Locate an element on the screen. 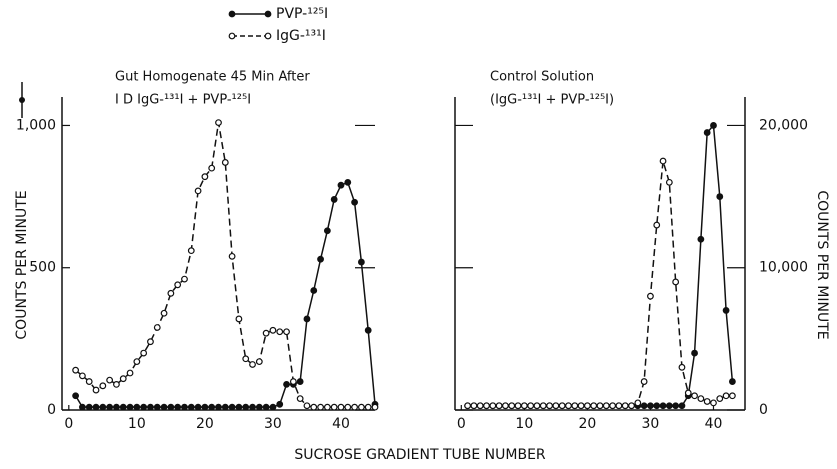  y2-tick-label: 0 is located at coordinates (763, 410).